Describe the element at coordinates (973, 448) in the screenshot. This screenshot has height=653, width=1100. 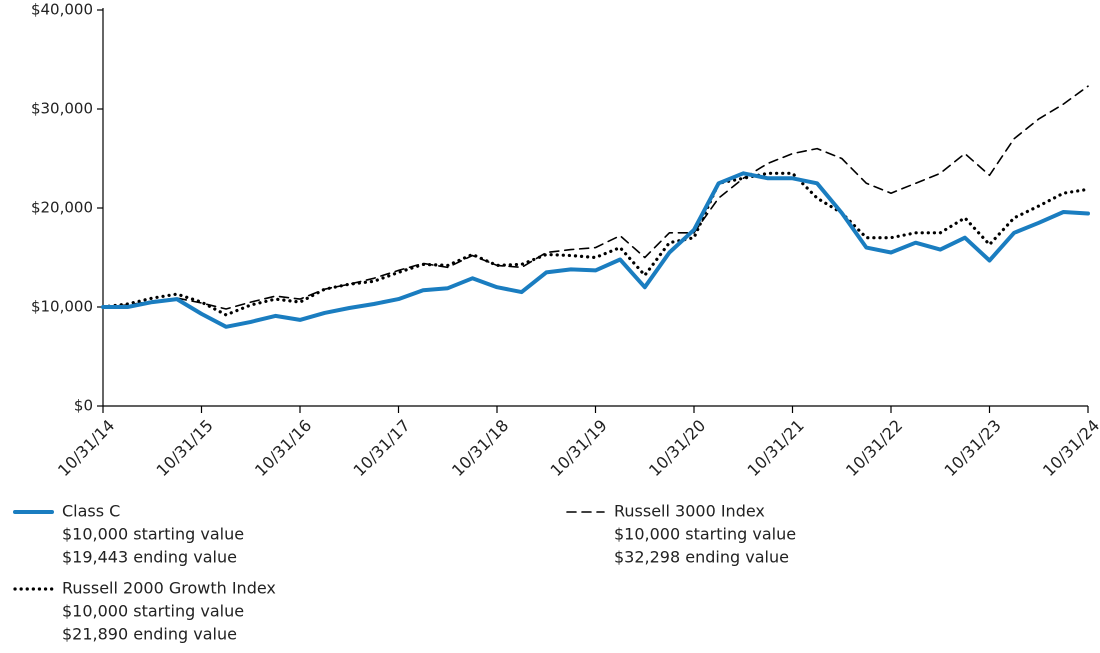
I see `x-tick-label: 10/31/23` at that location.